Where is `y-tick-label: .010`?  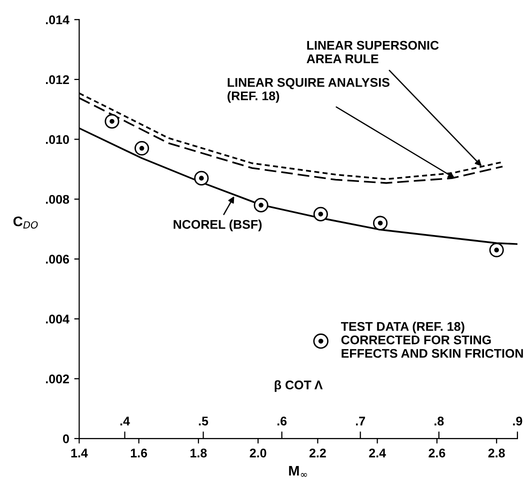
y-tick-label: .010 is located at coordinates (57, 139).